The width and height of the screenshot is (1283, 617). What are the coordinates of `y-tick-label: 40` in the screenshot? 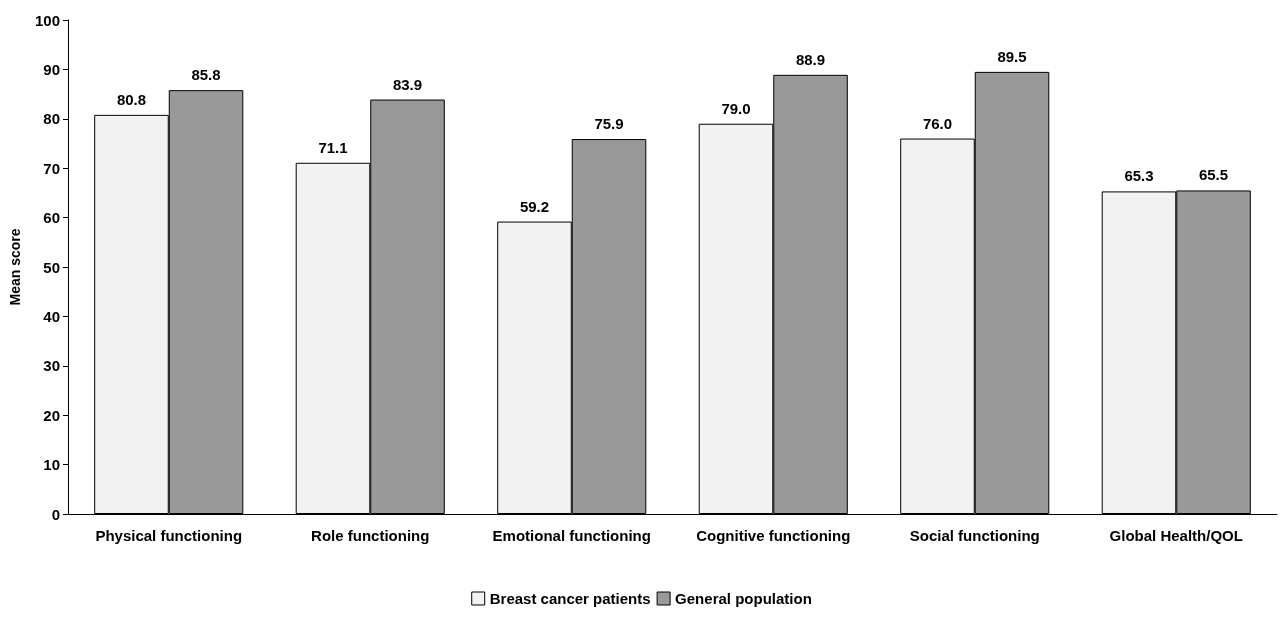 It's located at (51, 316).